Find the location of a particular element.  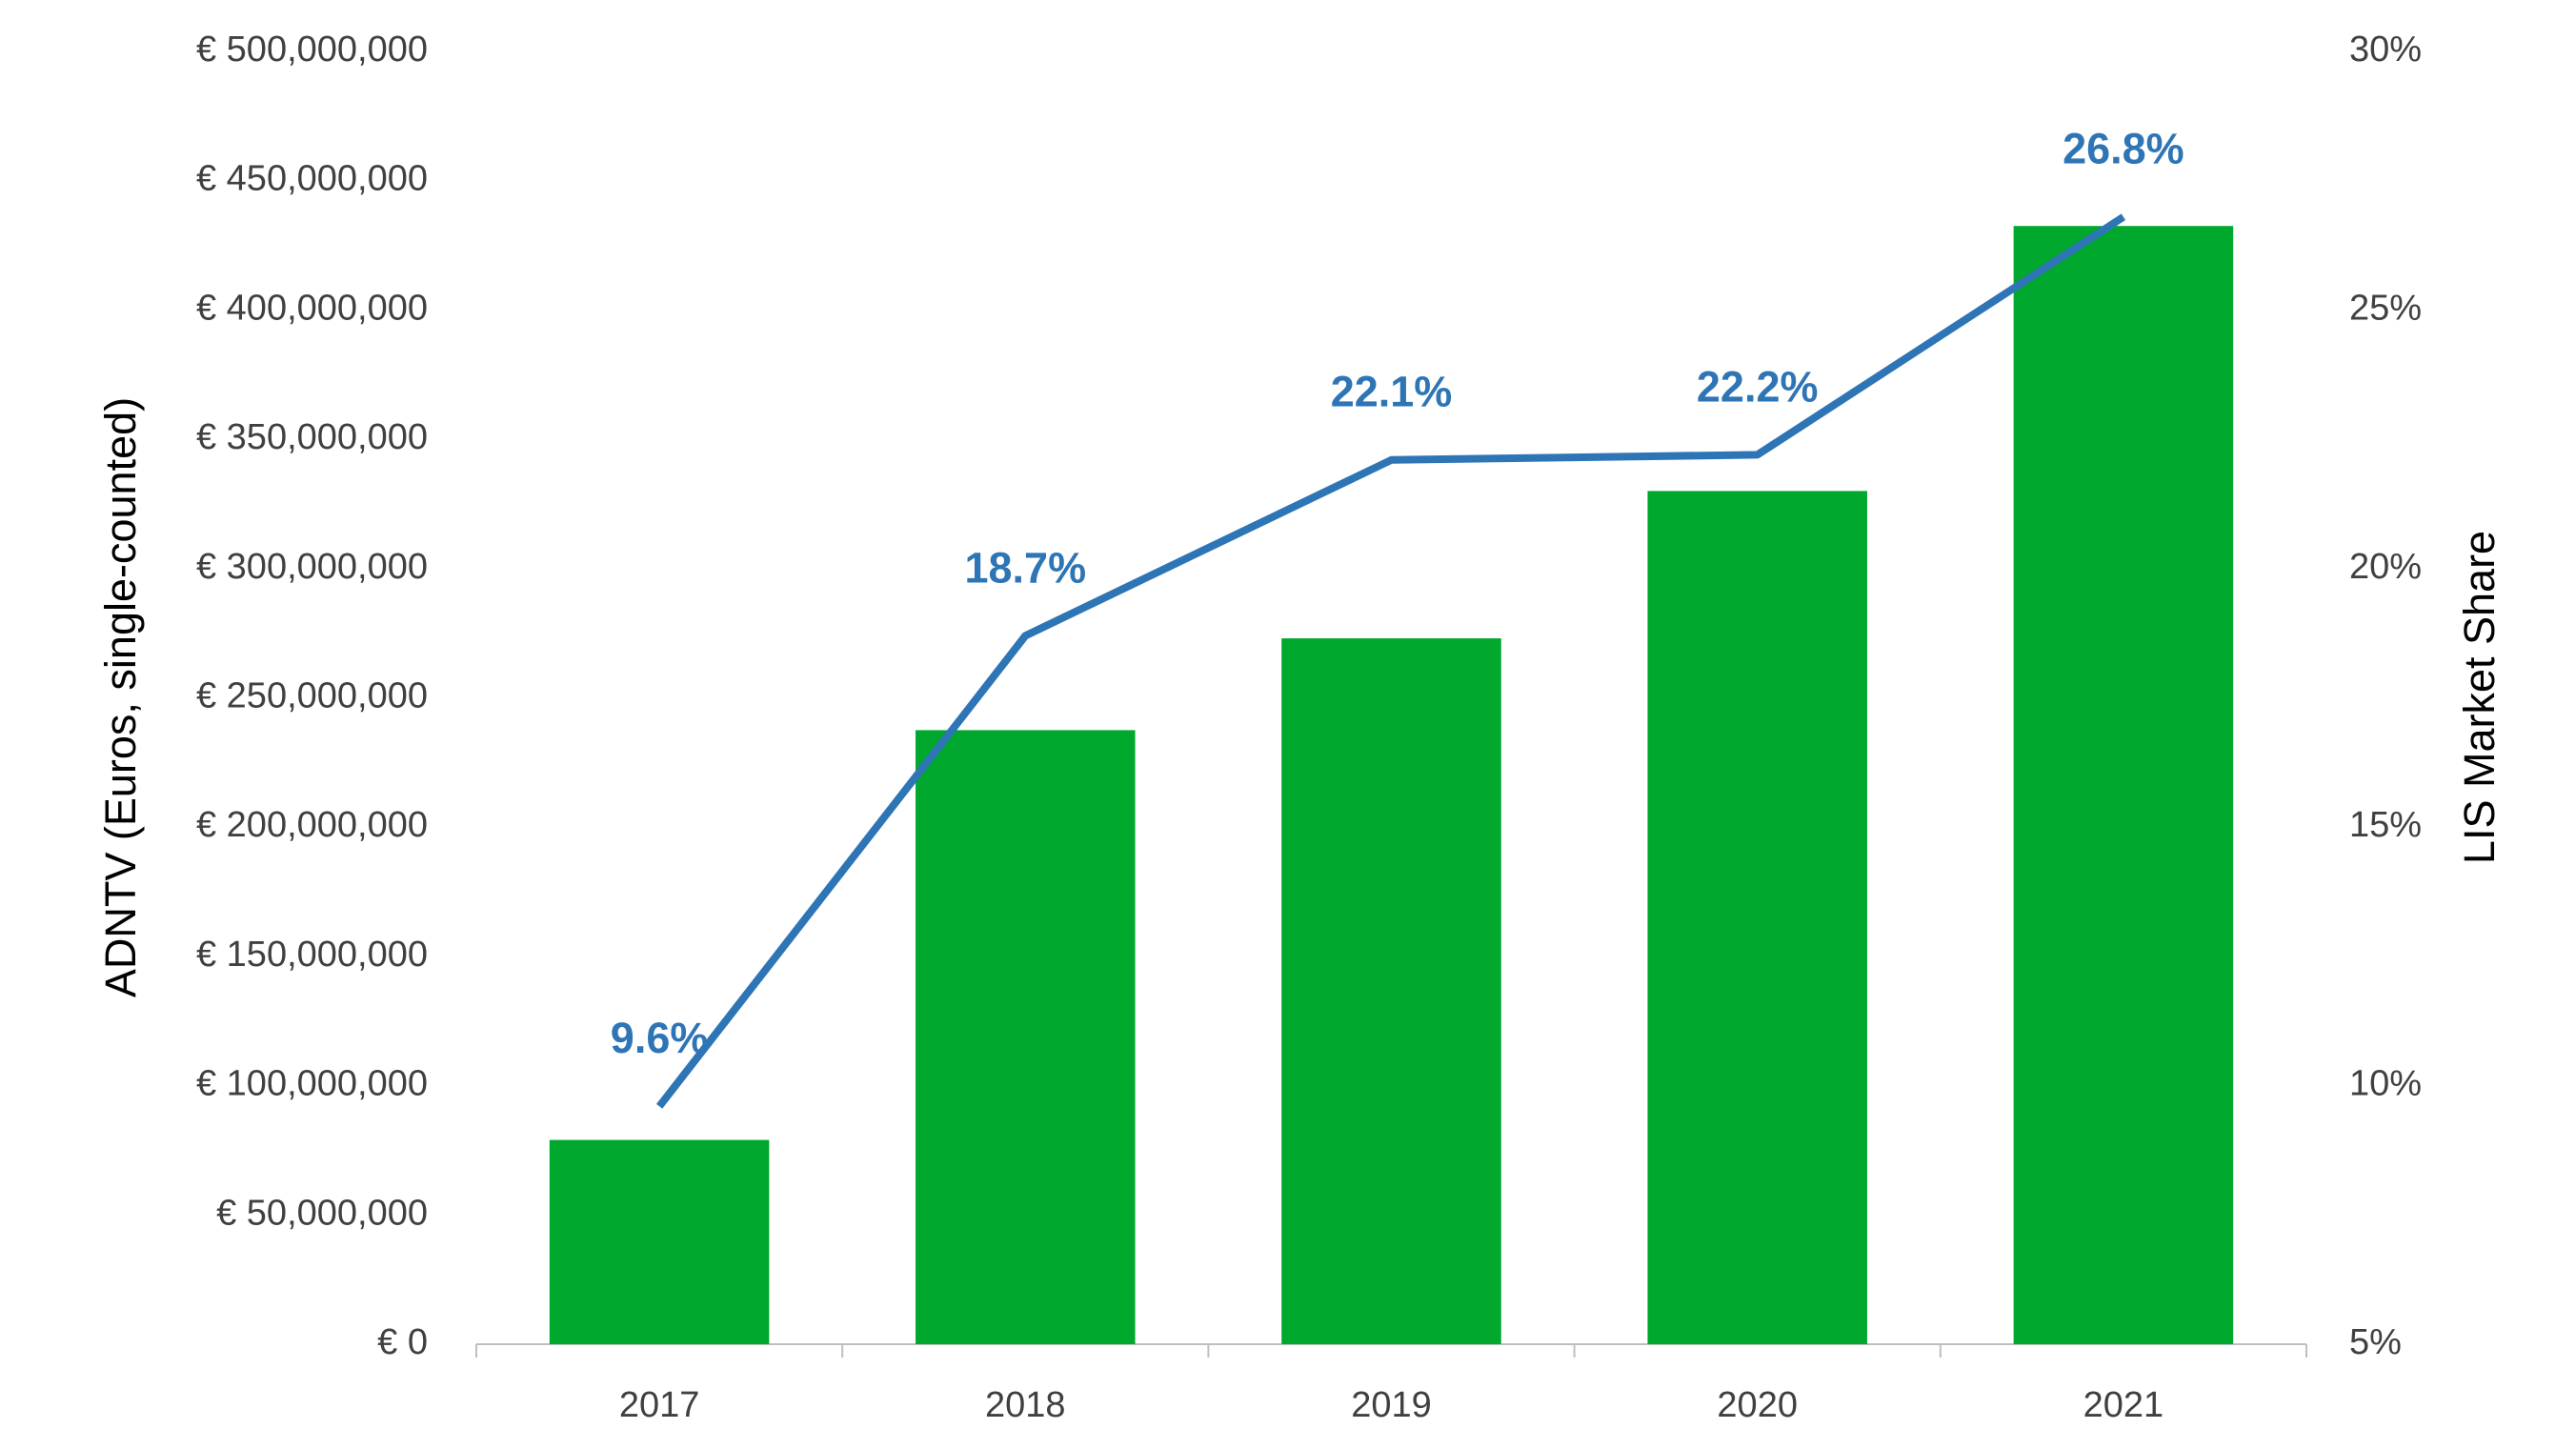

y2-axis-title: LIS Market Share is located at coordinates (2479, 698).